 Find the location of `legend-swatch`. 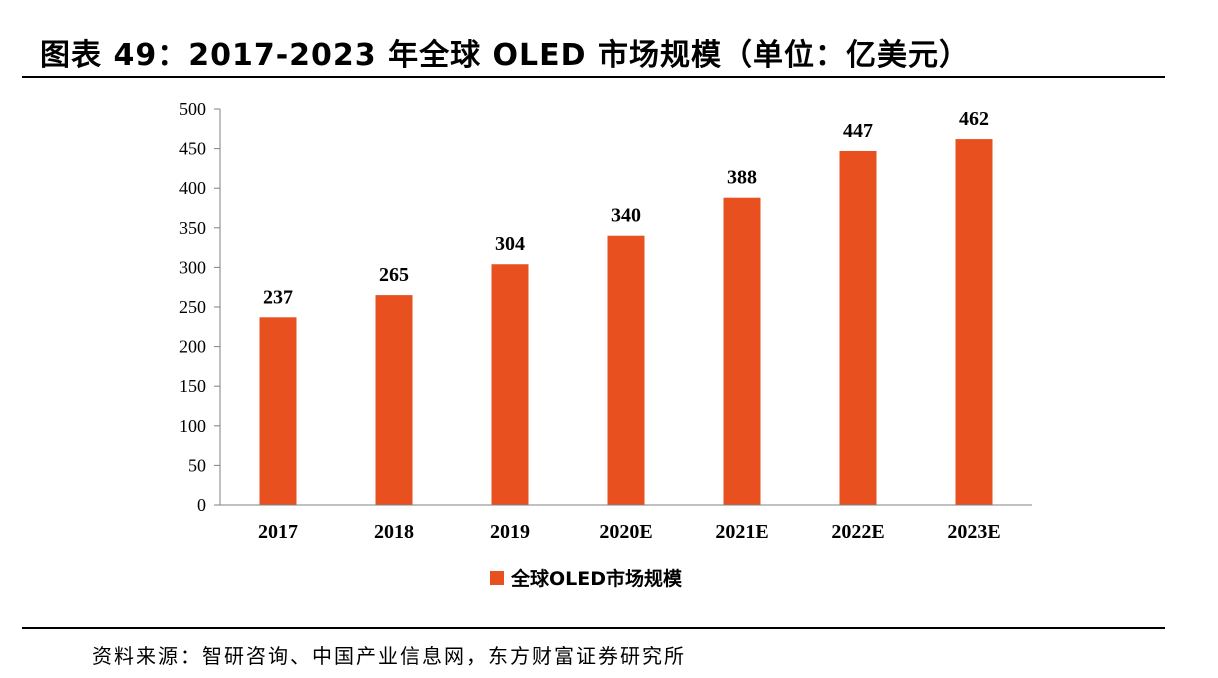

legend-swatch is located at coordinates (497, 578).